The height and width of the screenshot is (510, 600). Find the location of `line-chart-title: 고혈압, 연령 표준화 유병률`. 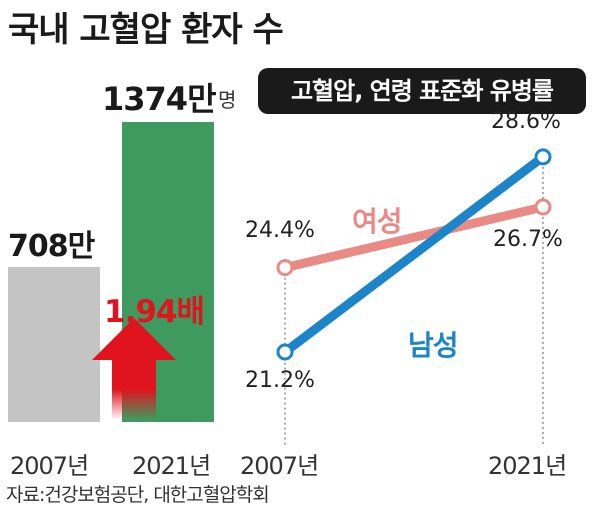

line-chart-title: 고혈압, 연령 표준화 유병률 is located at coordinates (422, 91).